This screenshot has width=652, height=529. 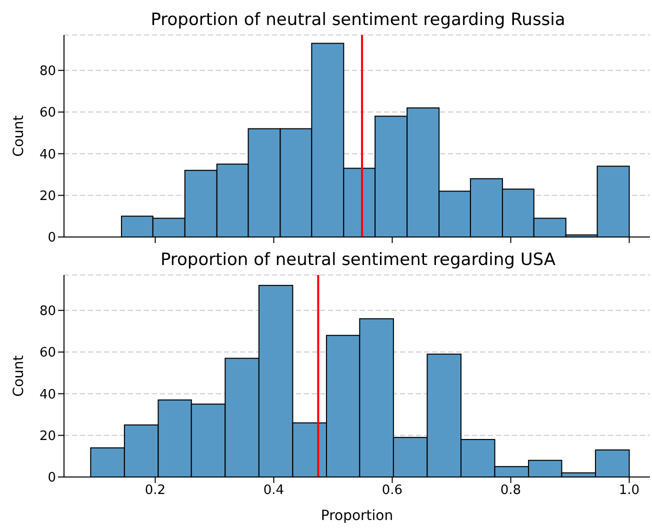 What do you see at coordinates (629, 490) in the screenshot?
I see `x-tick-label: 1.0` at bounding box center [629, 490].